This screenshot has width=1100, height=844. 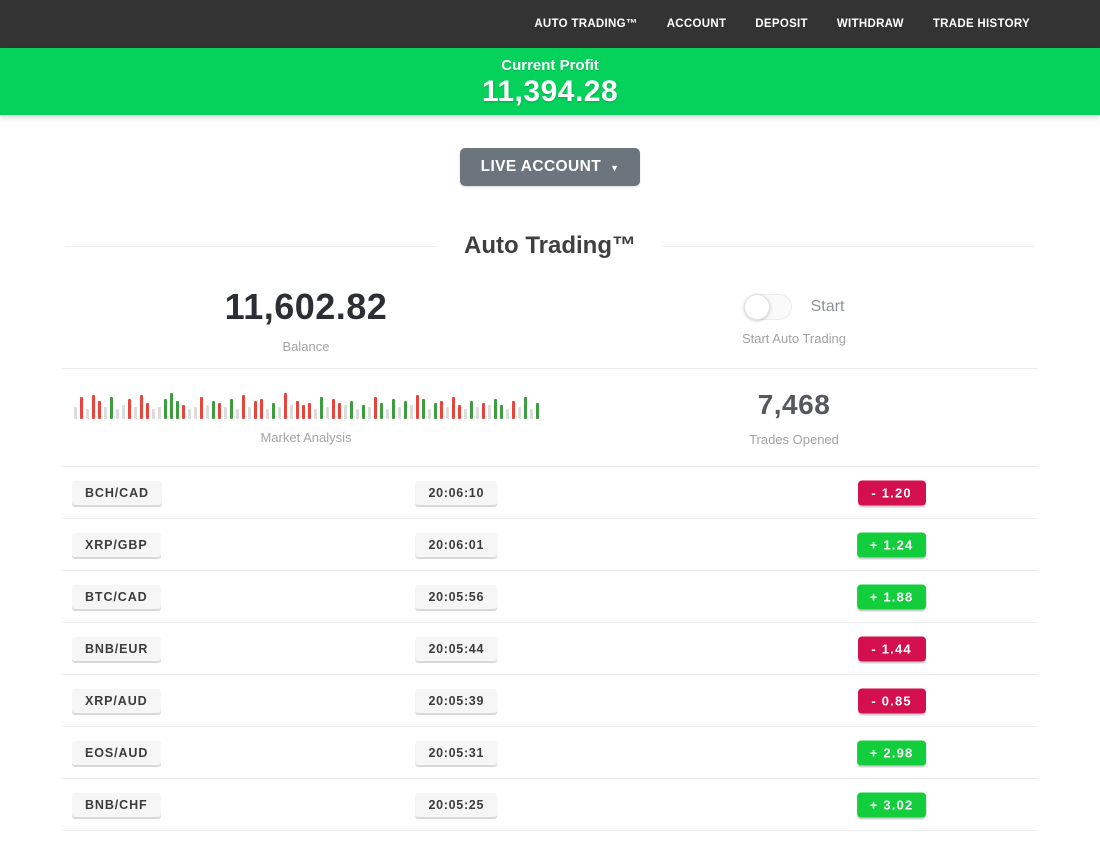 I want to click on chevron-down-icon: ▼, so click(x=615, y=167).